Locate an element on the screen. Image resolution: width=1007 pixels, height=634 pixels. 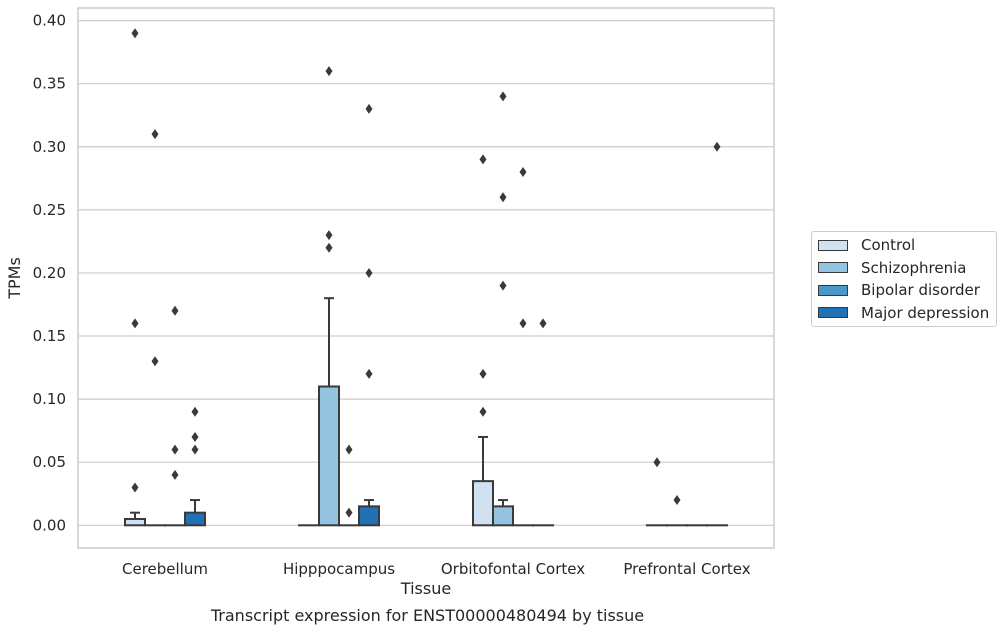
y-tick-label: 0.00 is located at coordinates (49, 525).